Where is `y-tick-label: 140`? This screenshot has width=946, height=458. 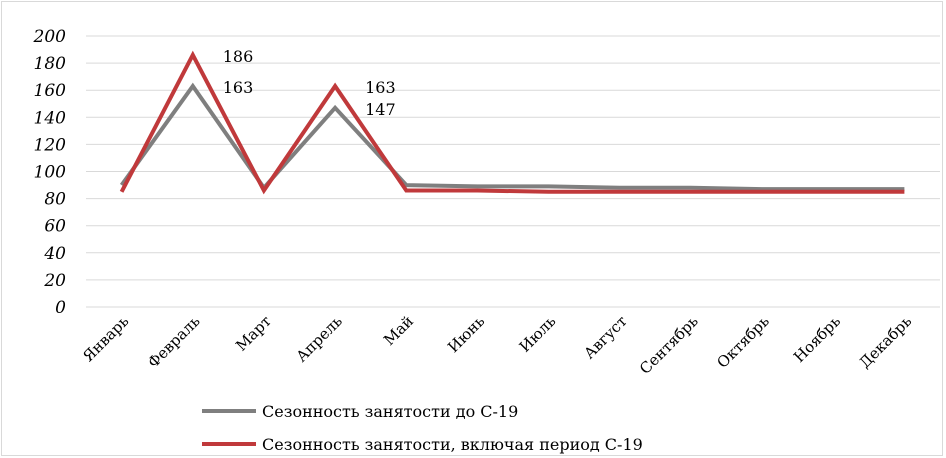
y-tick-label: 140 is located at coordinates (50, 118).